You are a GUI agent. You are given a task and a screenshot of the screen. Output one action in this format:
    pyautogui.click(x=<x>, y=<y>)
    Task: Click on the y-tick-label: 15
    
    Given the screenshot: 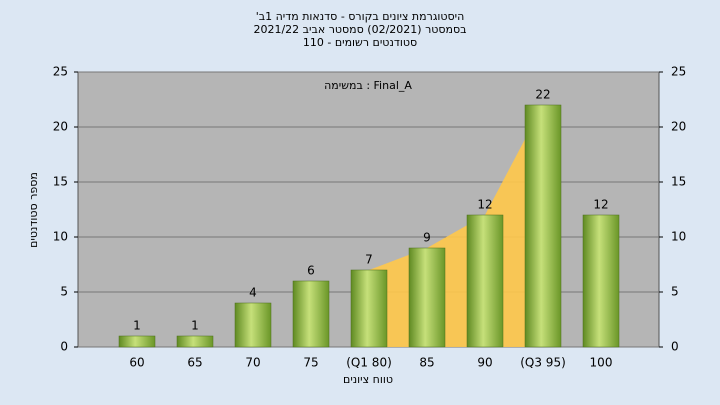 What is the action you would take?
    pyautogui.click(x=60, y=182)
    